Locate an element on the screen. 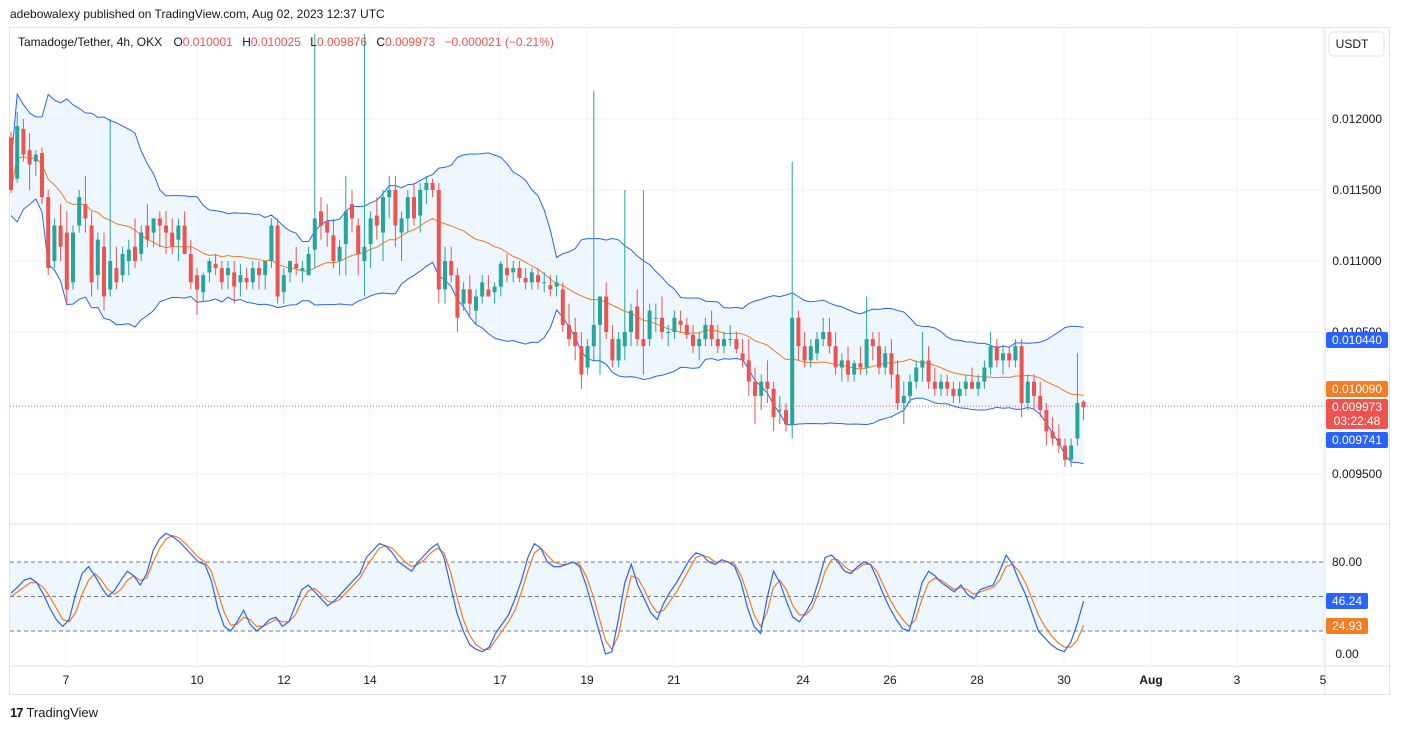  svg-text: 0.009741 is located at coordinates (1357, 440).